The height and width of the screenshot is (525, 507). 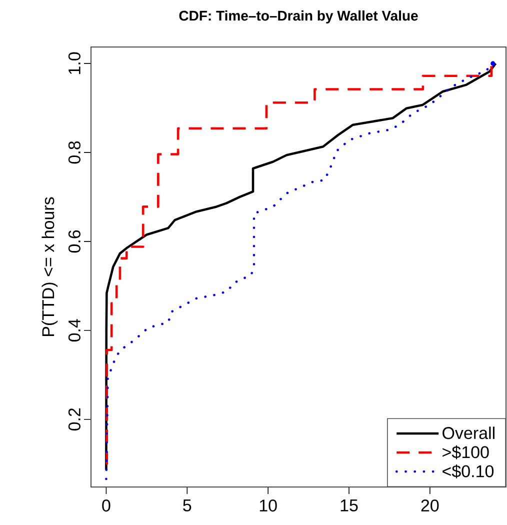 What do you see at coordinates (74, 241) in the screenshot?
I see `y-tick-label: 0.6` at bounding box center [74, 241].